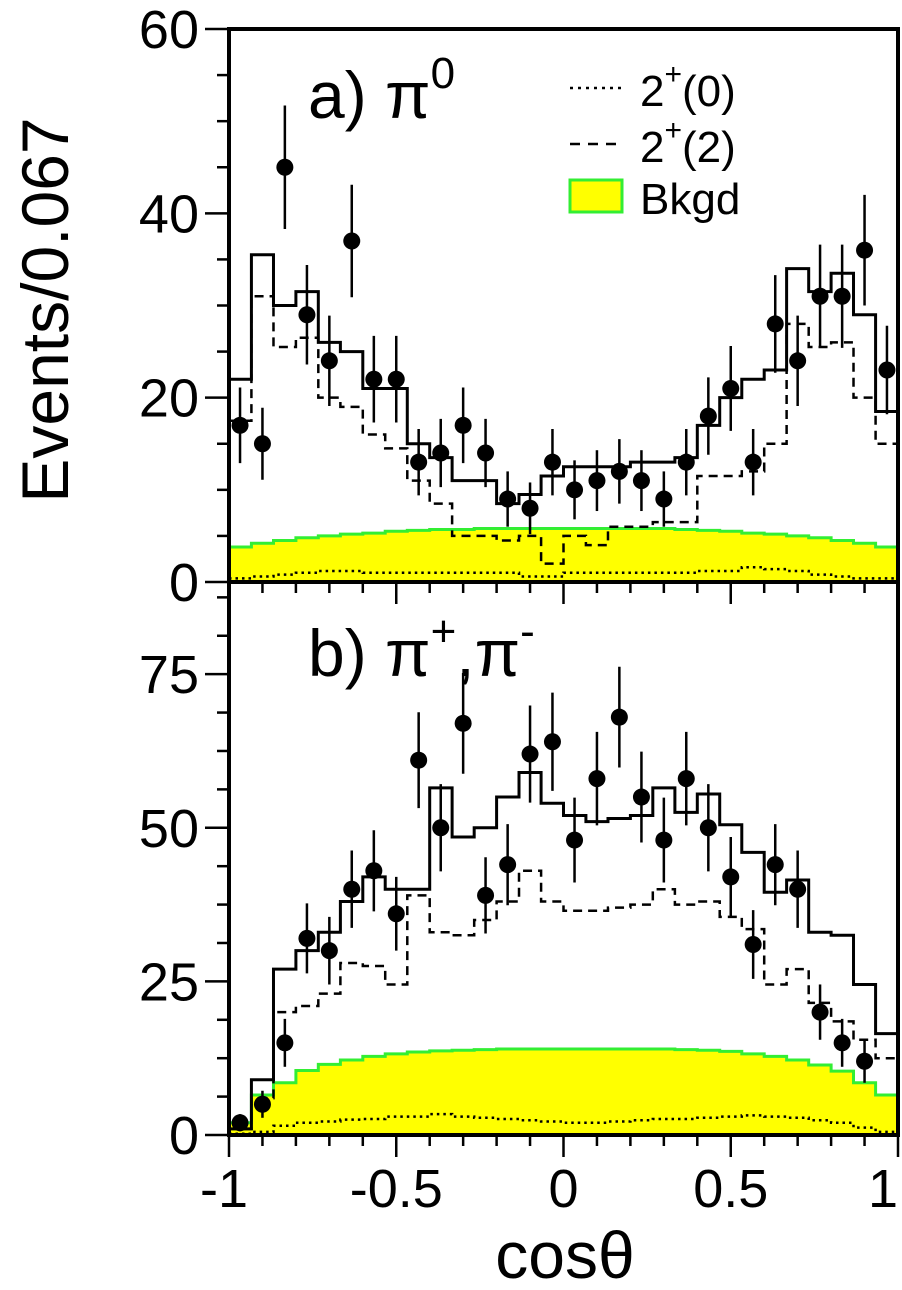 Image resolution: width=902 pixels, height=1290 pixels. I want to click on legend-label-bkgd: Bkgd, so click(690, 199).